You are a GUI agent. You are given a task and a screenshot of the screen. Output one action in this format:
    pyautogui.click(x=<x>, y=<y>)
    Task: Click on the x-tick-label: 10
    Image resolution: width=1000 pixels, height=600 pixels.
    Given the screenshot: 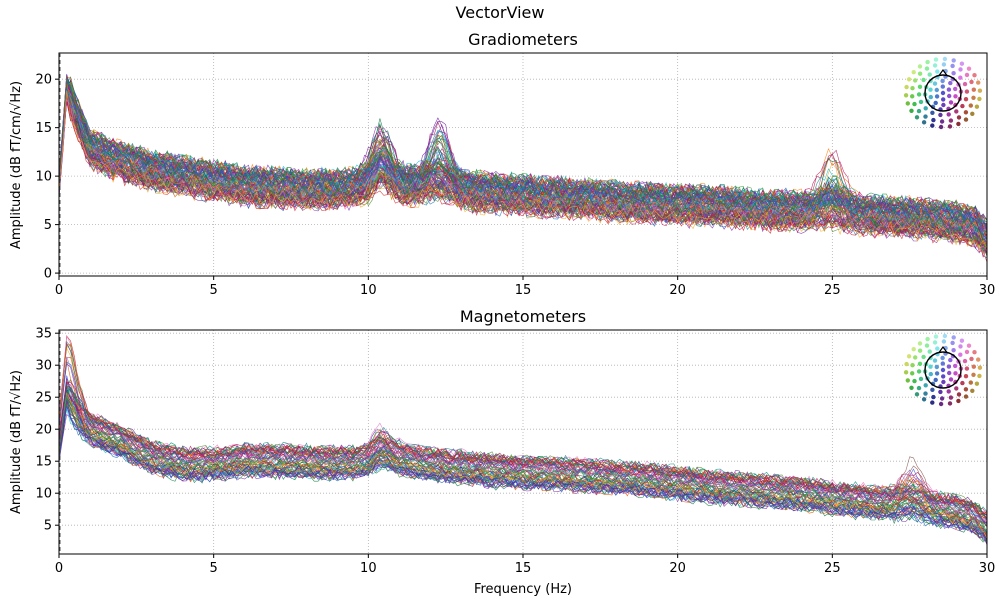 What is the action you would take?
    pyautogui.click(x=368, y=290)
    